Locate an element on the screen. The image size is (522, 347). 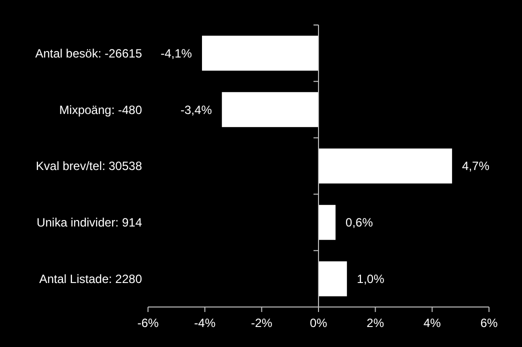
y-tick-label: Kval brev/tel: 30538 is located at coordinates (89, 166).